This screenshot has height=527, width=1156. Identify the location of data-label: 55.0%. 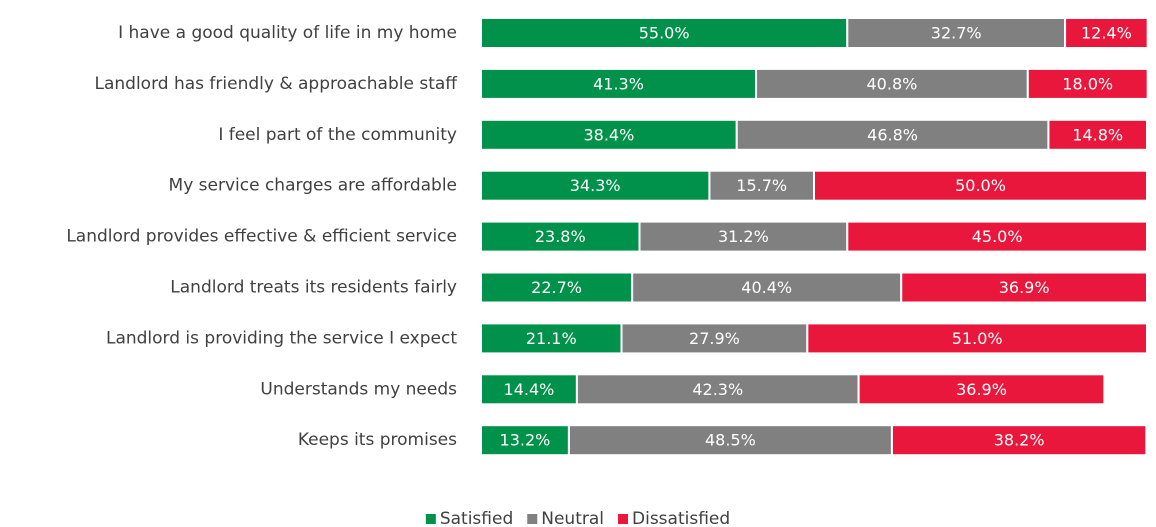
(664, 33).